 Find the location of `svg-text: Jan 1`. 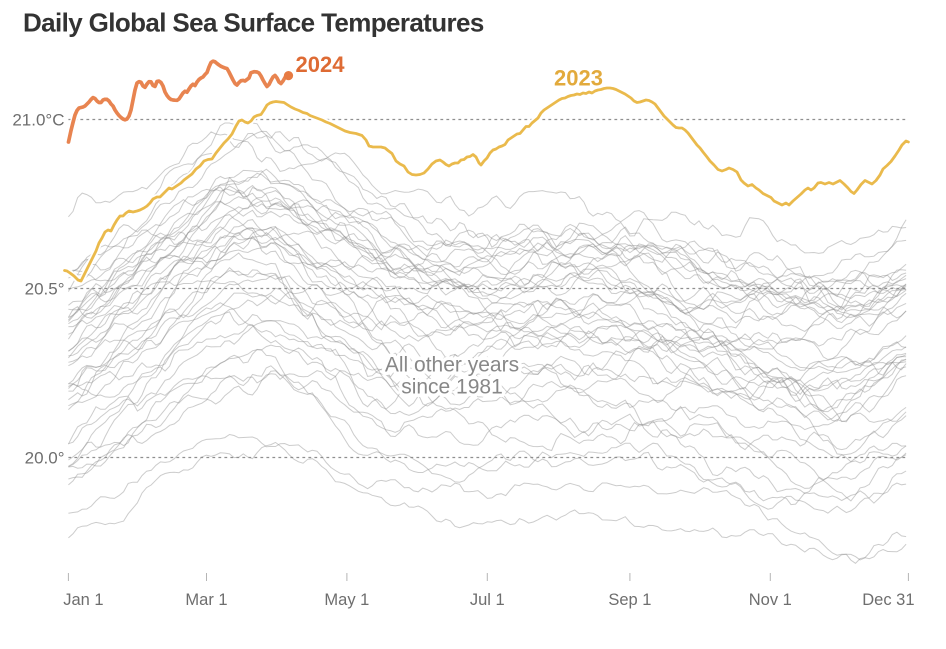

svg-text: Jan 1 is located at coordinates (83, 600).